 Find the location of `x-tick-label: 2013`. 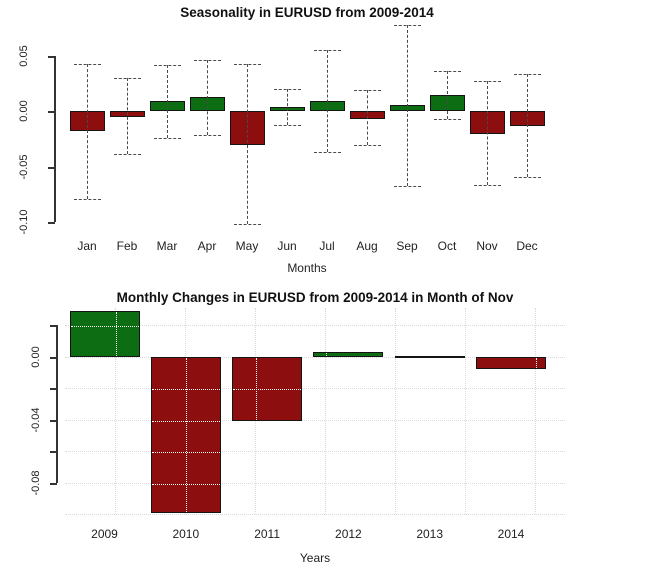

x-tick-label: 2013 is located at coordinates (430, 534).